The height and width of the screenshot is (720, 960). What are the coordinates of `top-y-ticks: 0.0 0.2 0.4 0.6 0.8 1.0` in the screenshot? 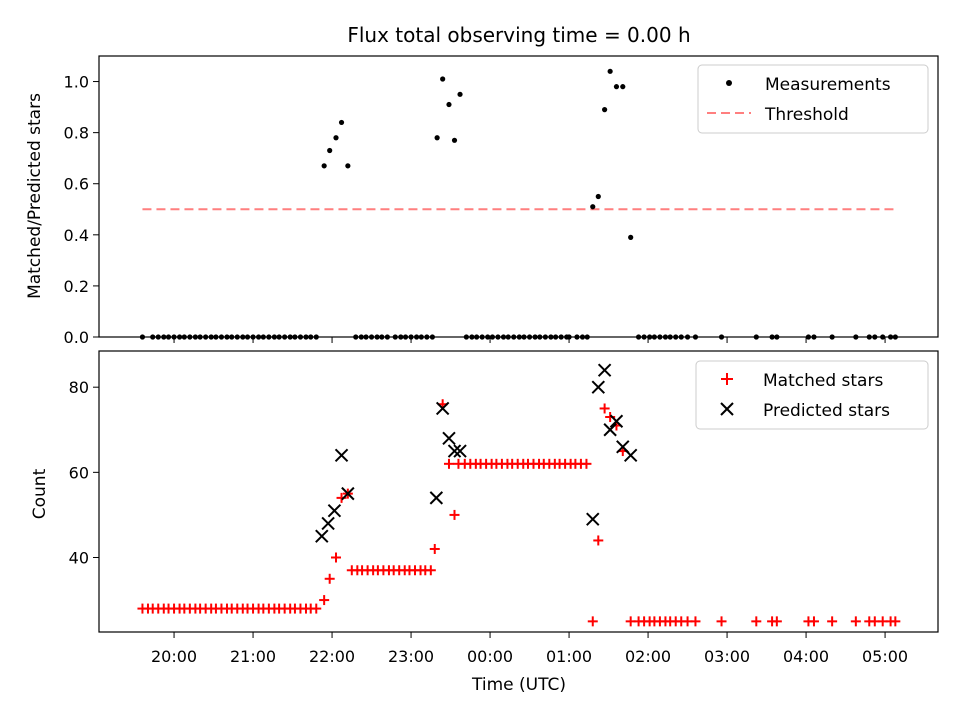 It's located at (81, 210).